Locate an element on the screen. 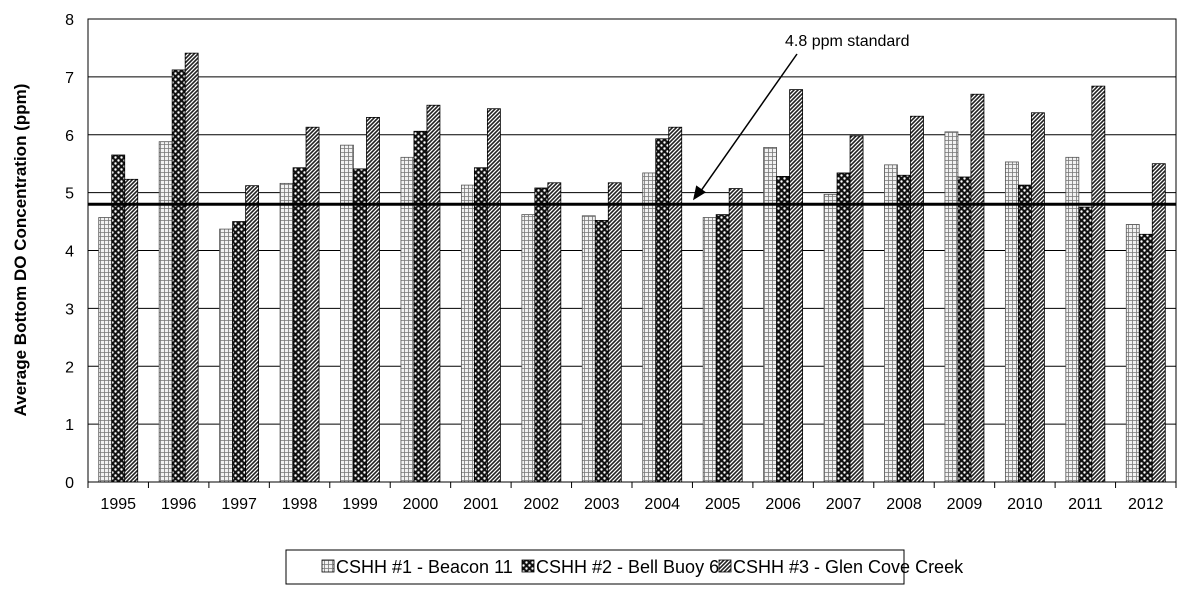  reference-arrowhead is located at coordinates (700, 193).